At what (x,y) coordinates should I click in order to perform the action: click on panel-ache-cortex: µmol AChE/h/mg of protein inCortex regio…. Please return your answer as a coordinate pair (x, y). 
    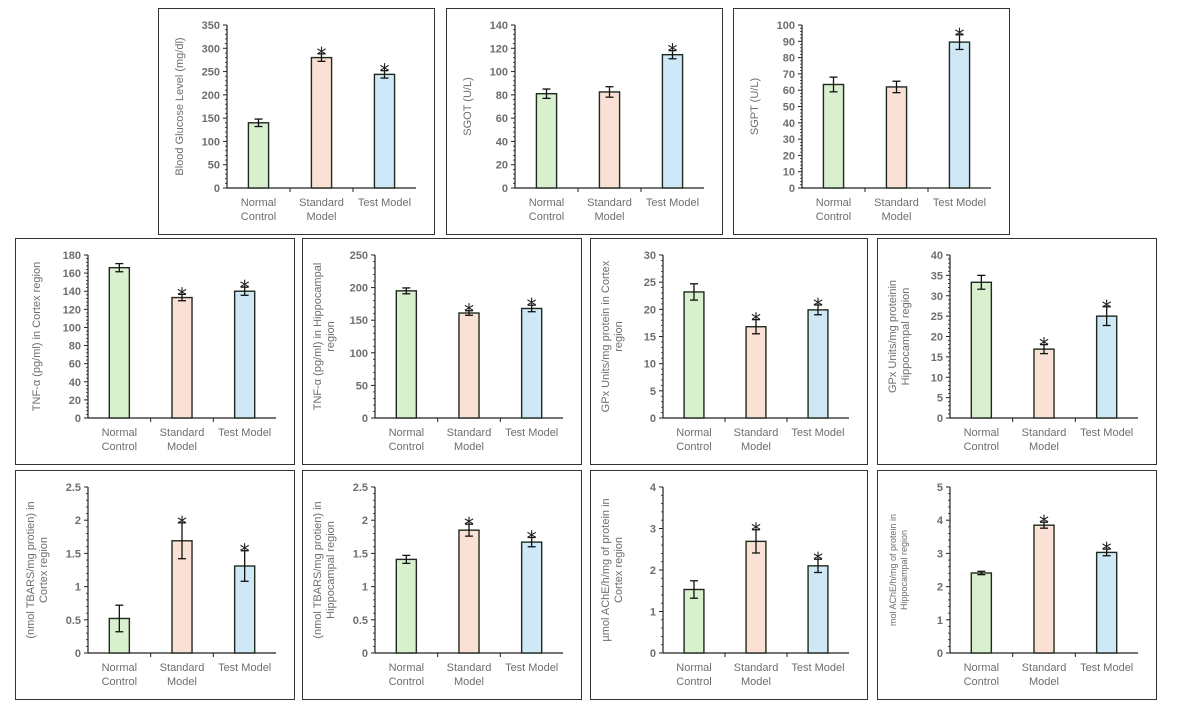
    Looking at the image, I should click on (729, 585).